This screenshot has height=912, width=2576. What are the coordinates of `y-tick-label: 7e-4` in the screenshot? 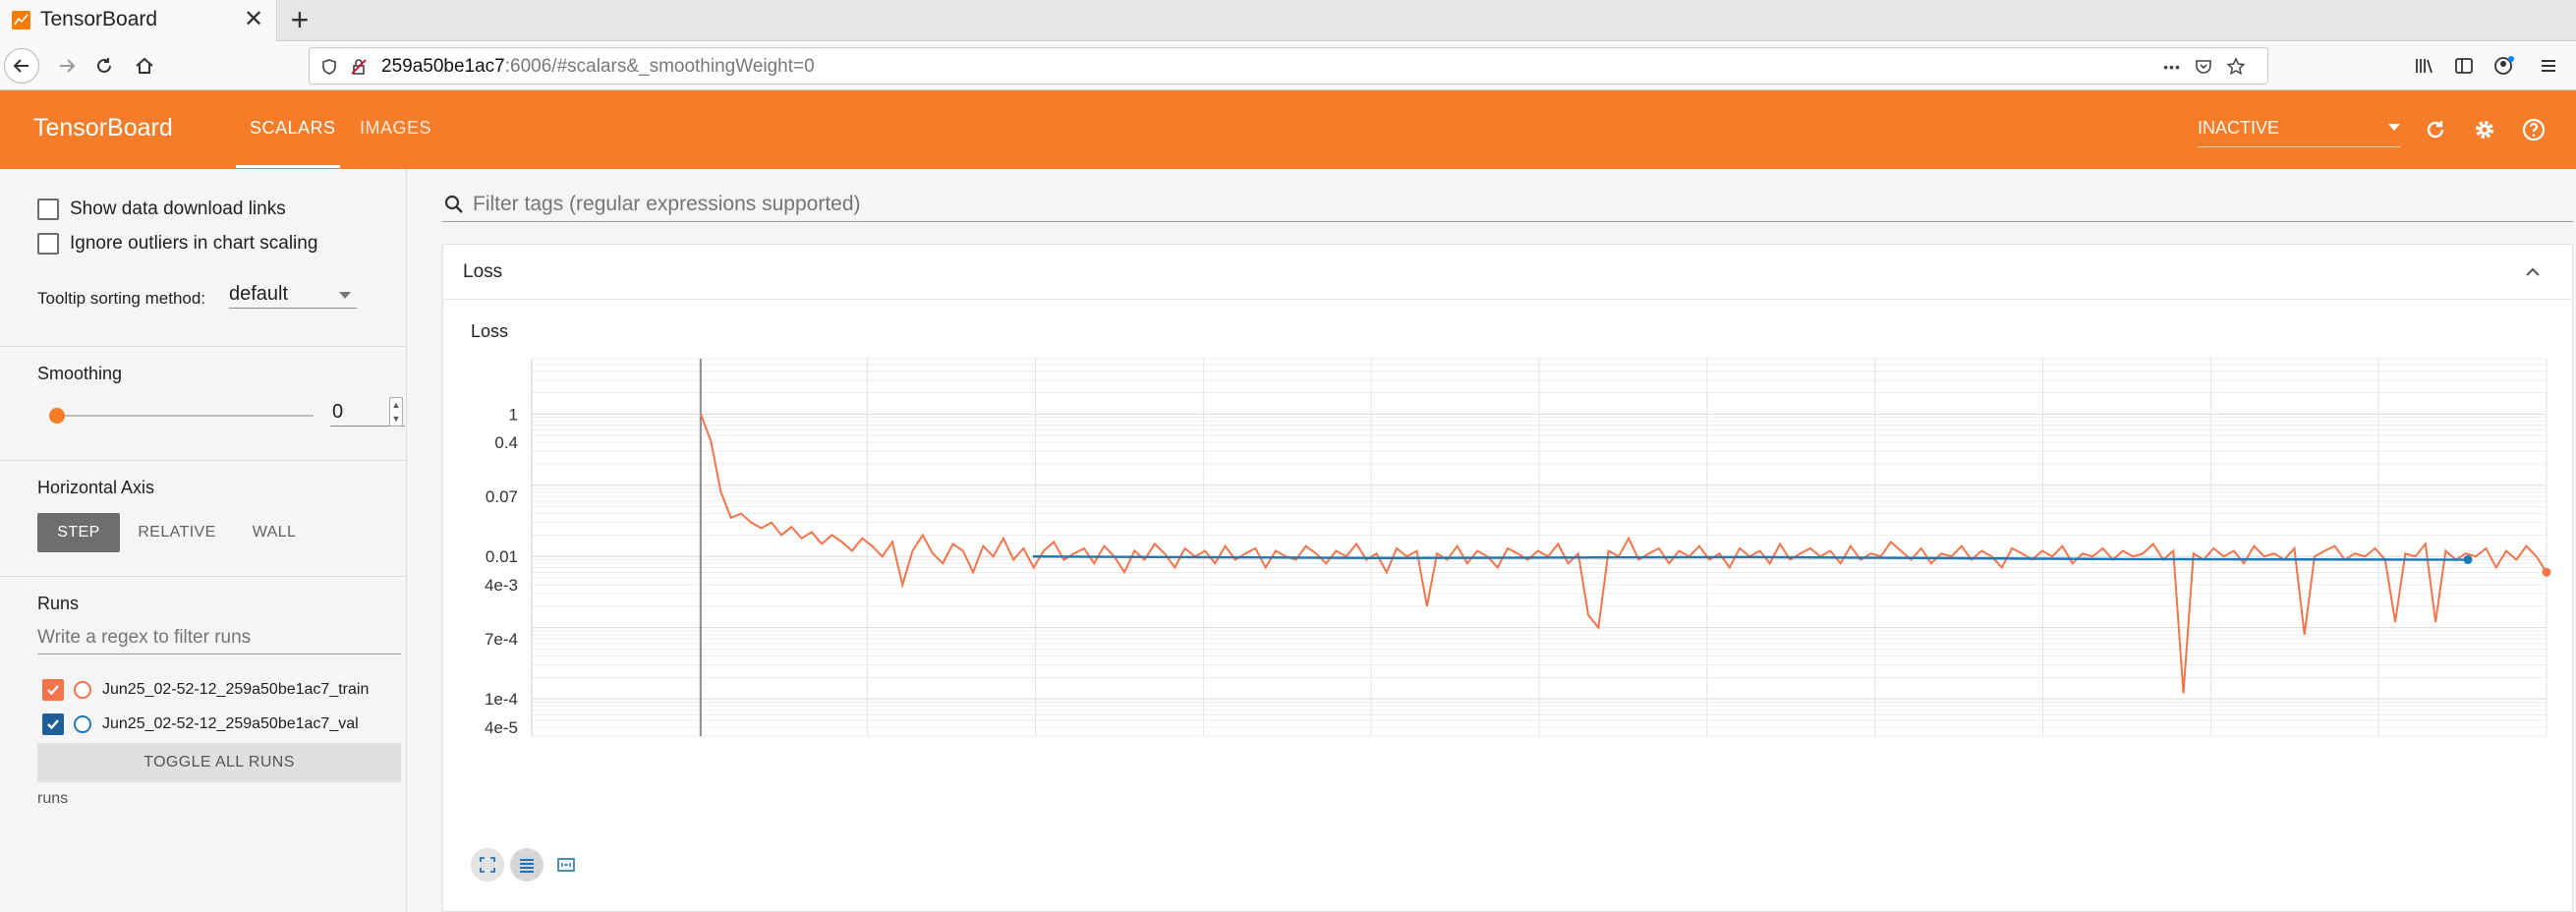 It's located at (501, 639).